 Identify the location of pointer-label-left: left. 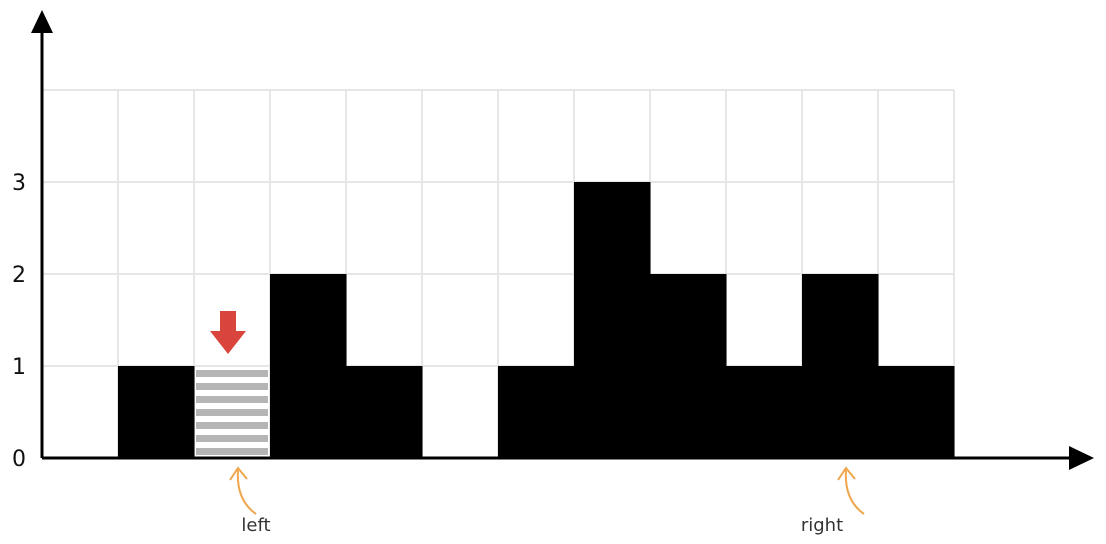
(255, 525).